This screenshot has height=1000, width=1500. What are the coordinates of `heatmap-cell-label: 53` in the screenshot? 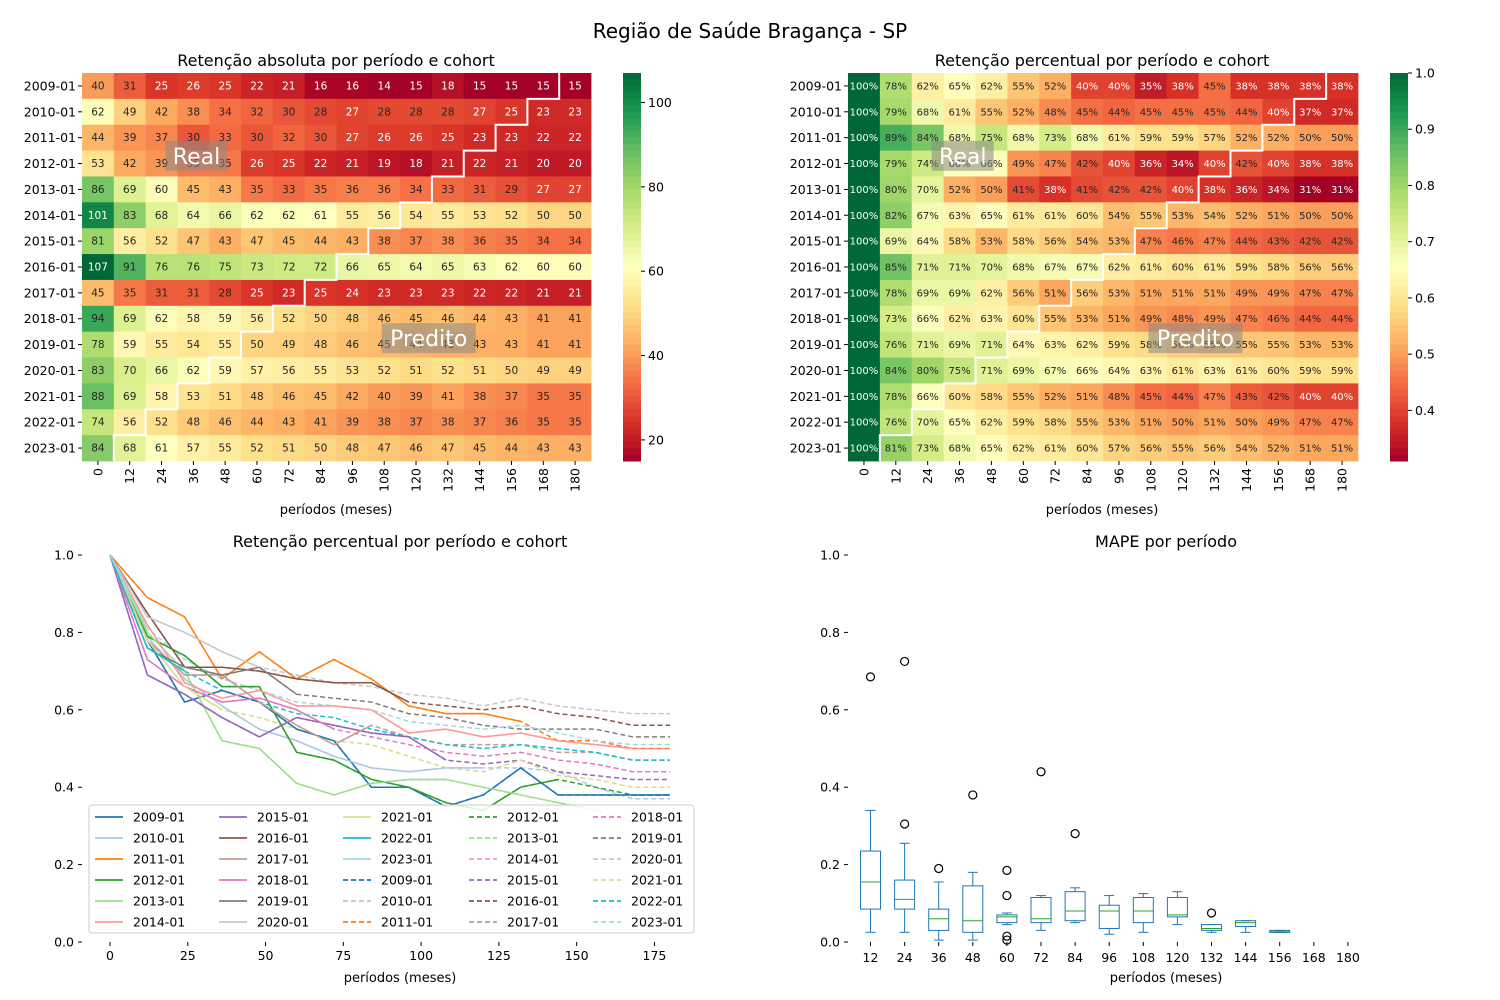 It's located at (97, 164).